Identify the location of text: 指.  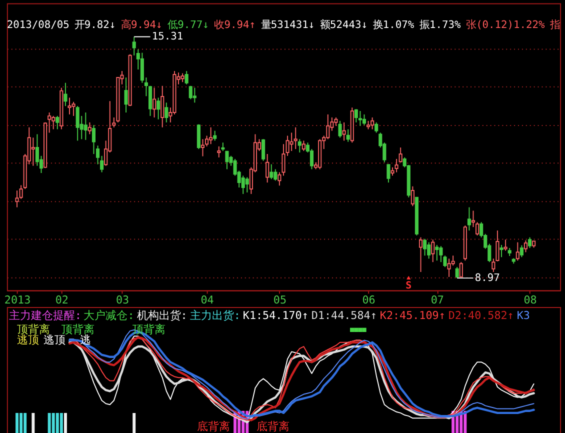
(554, 25).